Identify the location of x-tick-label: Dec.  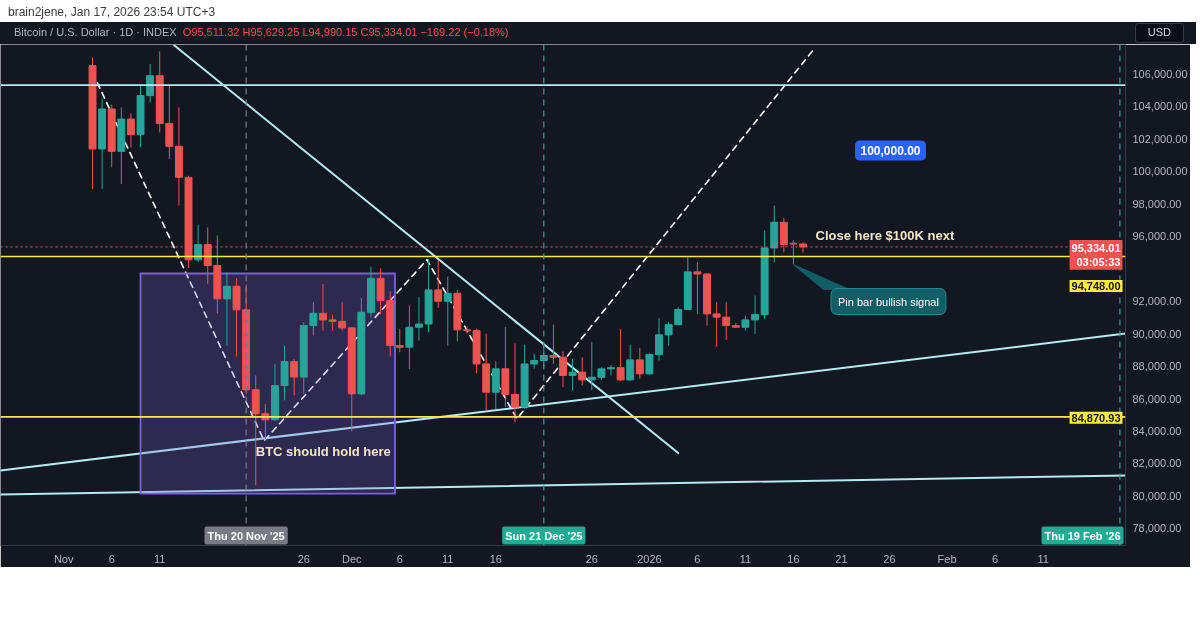
(352, 558).